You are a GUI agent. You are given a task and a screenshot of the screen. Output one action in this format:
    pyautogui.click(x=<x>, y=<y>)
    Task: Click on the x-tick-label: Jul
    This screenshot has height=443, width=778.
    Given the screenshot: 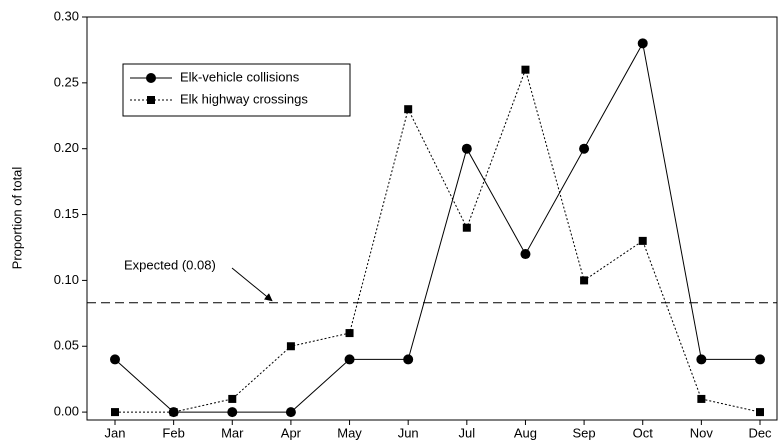 What is the action you would take?
    pyautogui.click(x=467, y=432)
    